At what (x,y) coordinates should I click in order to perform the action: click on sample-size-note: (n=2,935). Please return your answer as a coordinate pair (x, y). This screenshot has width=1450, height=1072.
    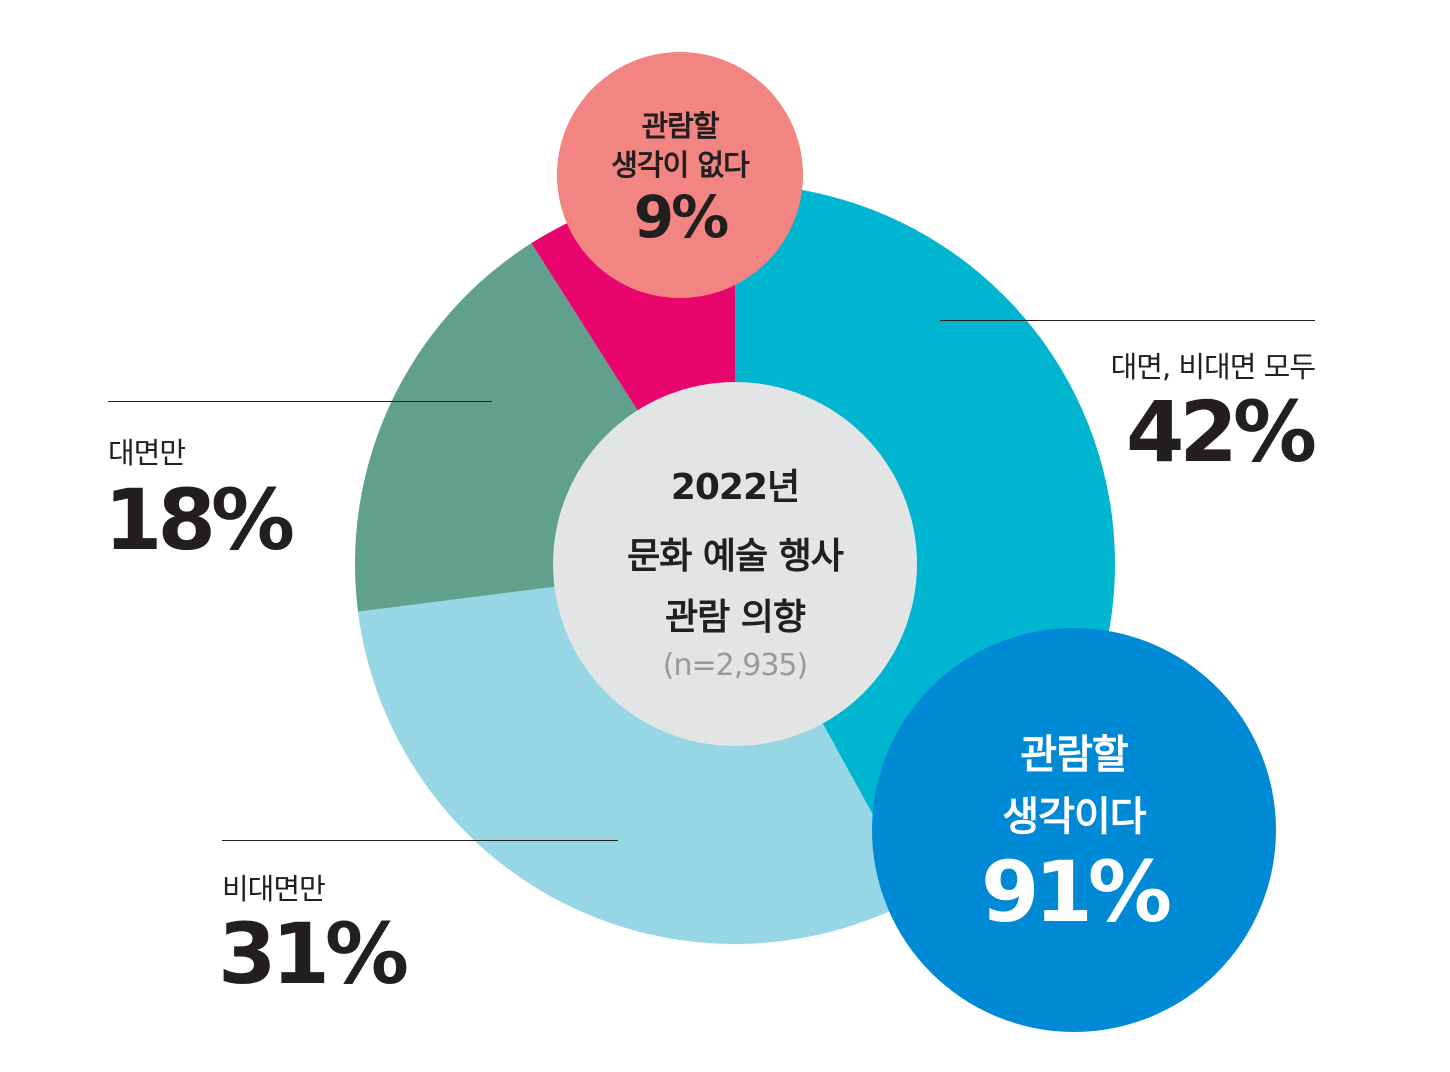
    Looking at the image, I should click on (735, 665).